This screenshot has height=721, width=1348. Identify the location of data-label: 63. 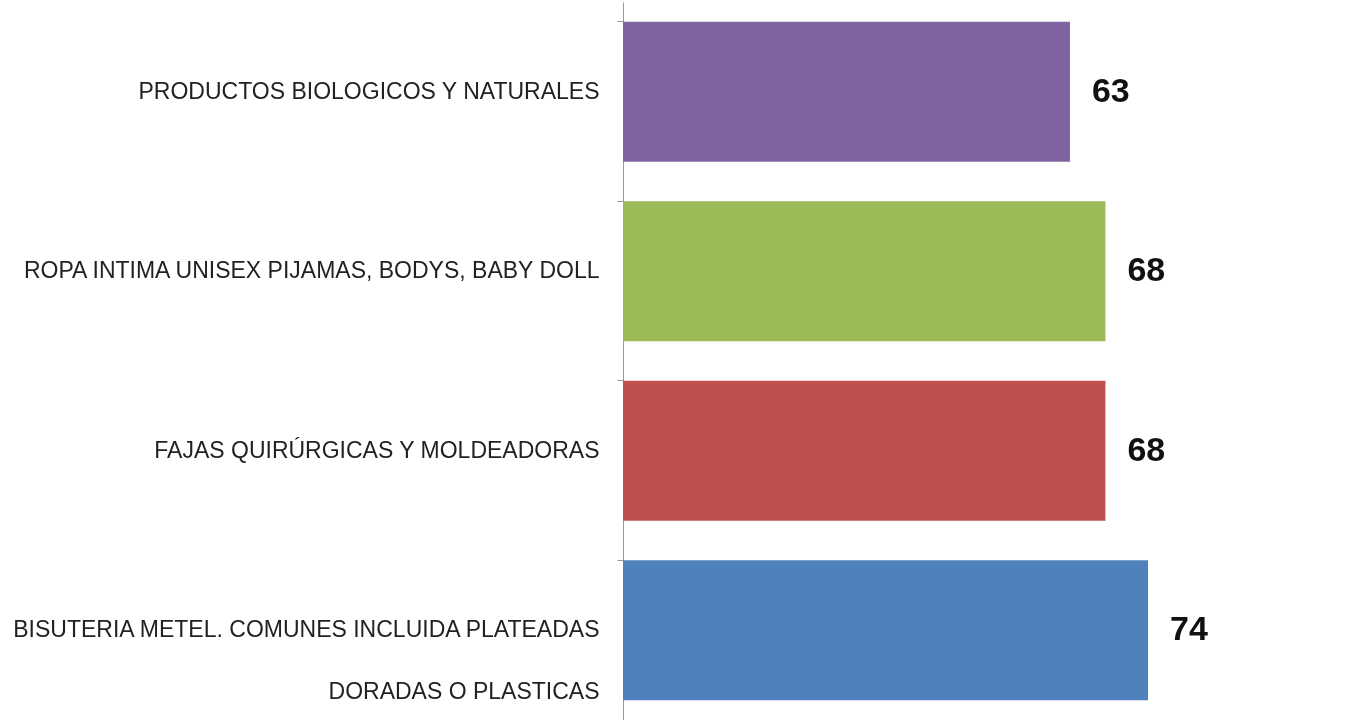
(1110, 89).